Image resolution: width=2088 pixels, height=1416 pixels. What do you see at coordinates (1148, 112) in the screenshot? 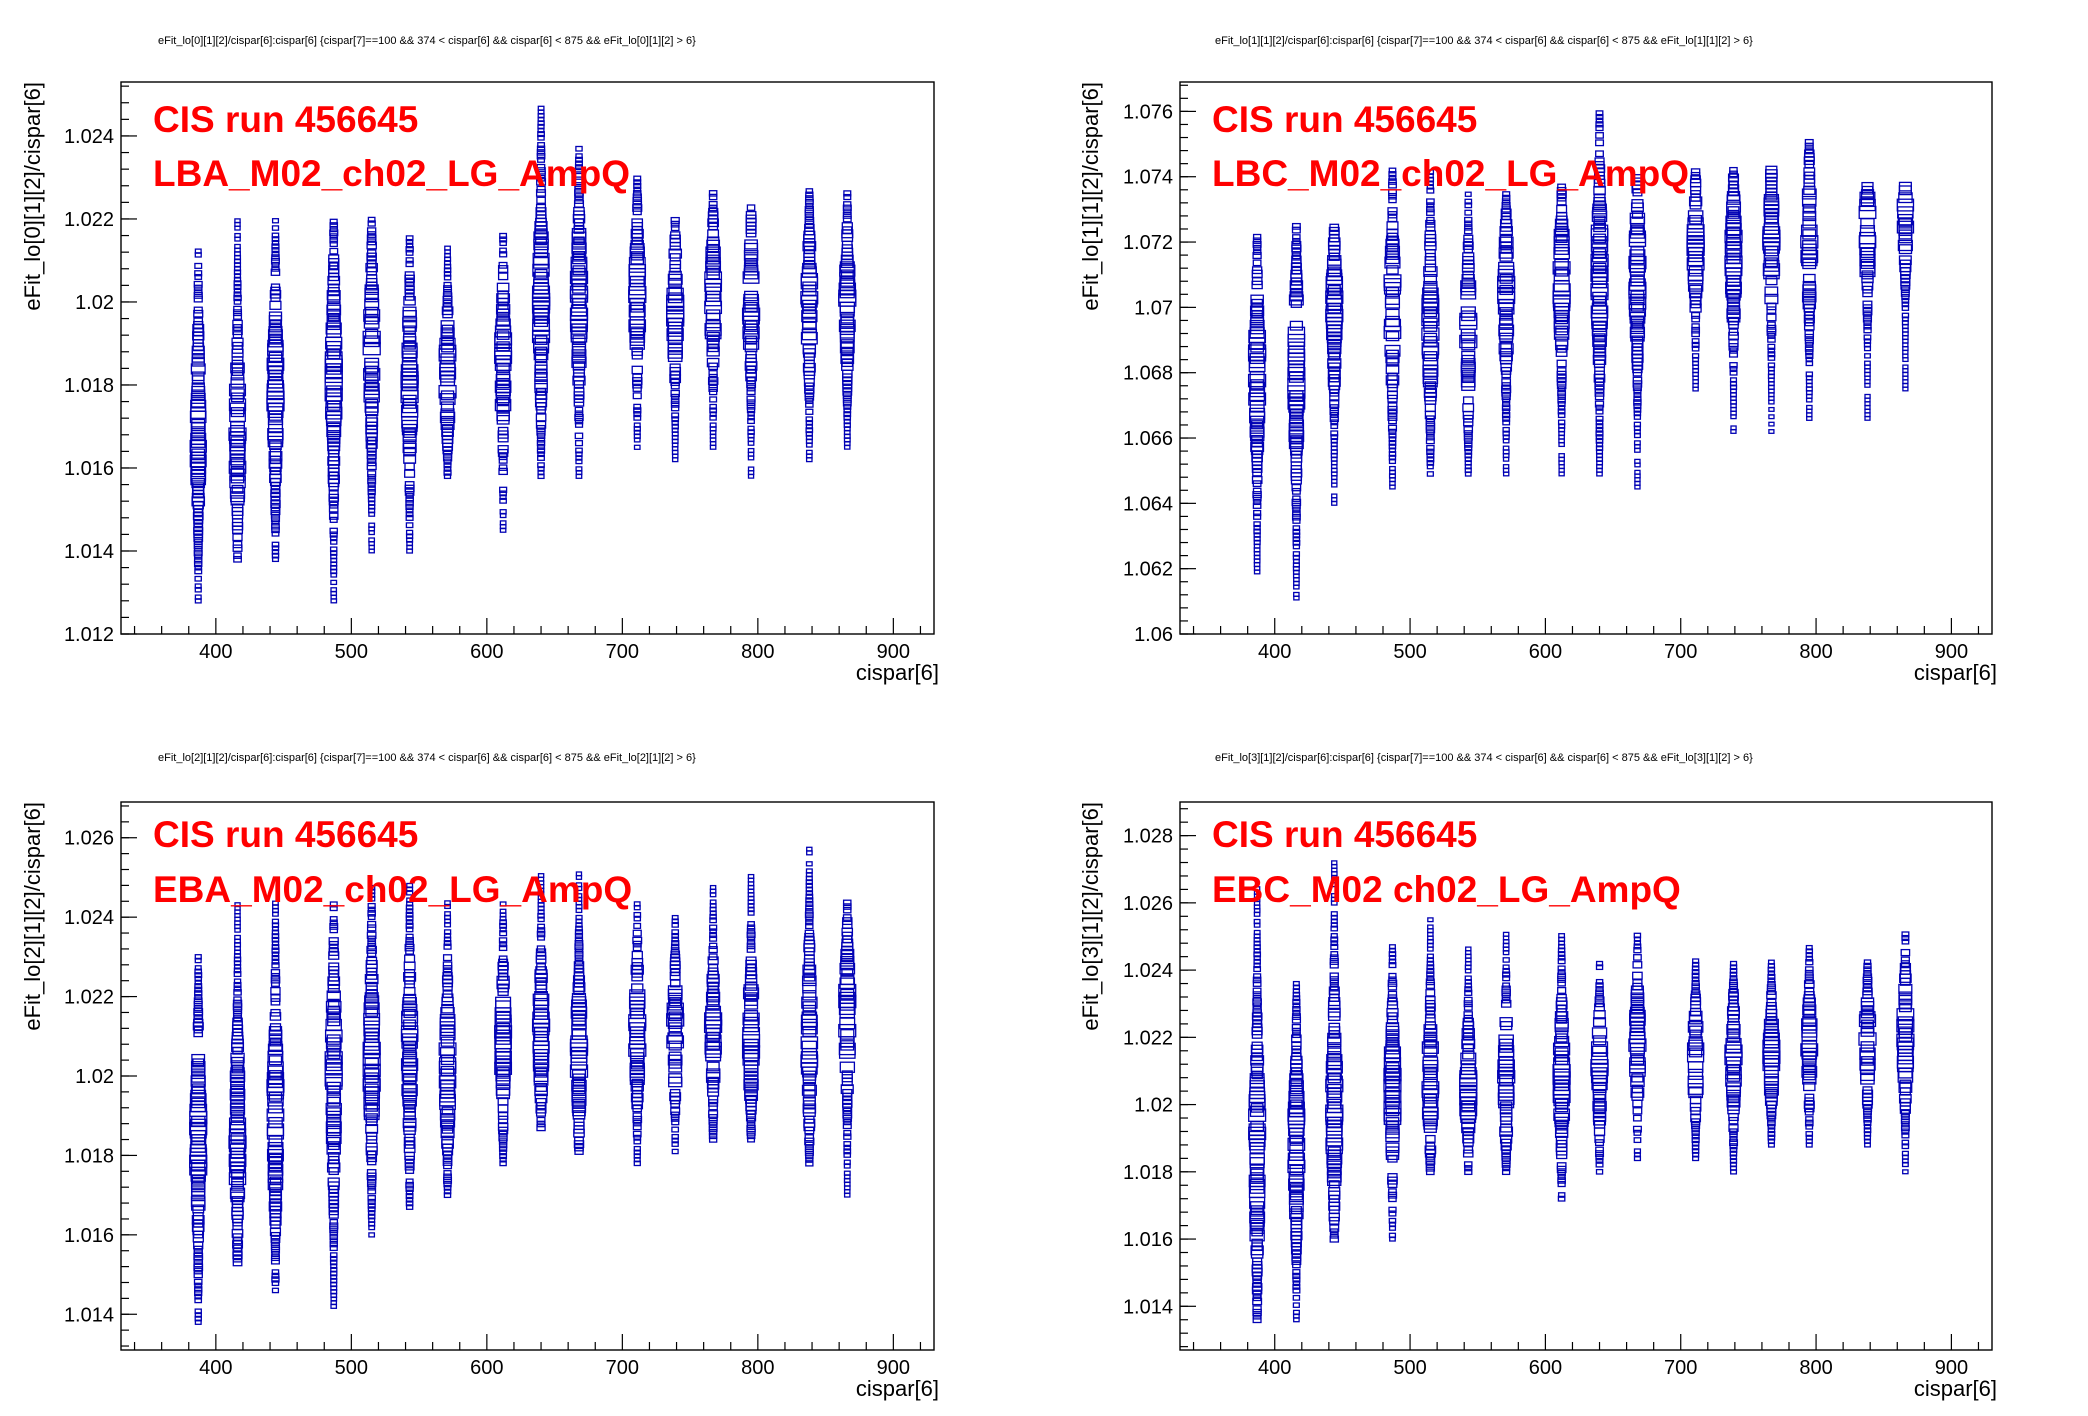
I see `y-tick-label: 1.076` at bounding box center [1148, 112].